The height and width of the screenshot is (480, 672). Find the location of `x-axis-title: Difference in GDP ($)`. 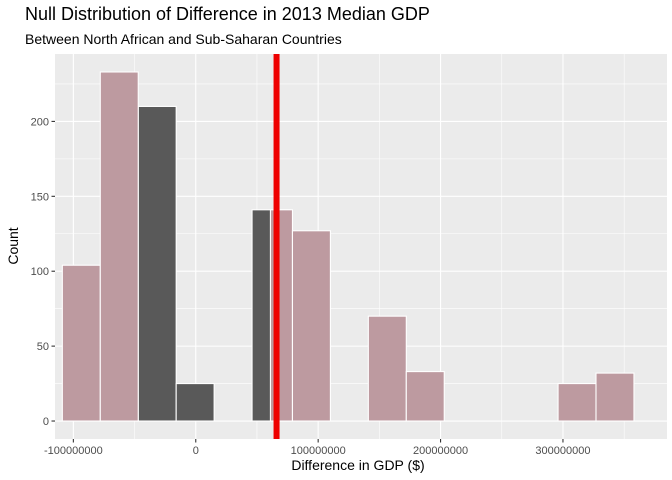

x-axis-title: Difference in GDP ($) is located at coordinates (357, 465).